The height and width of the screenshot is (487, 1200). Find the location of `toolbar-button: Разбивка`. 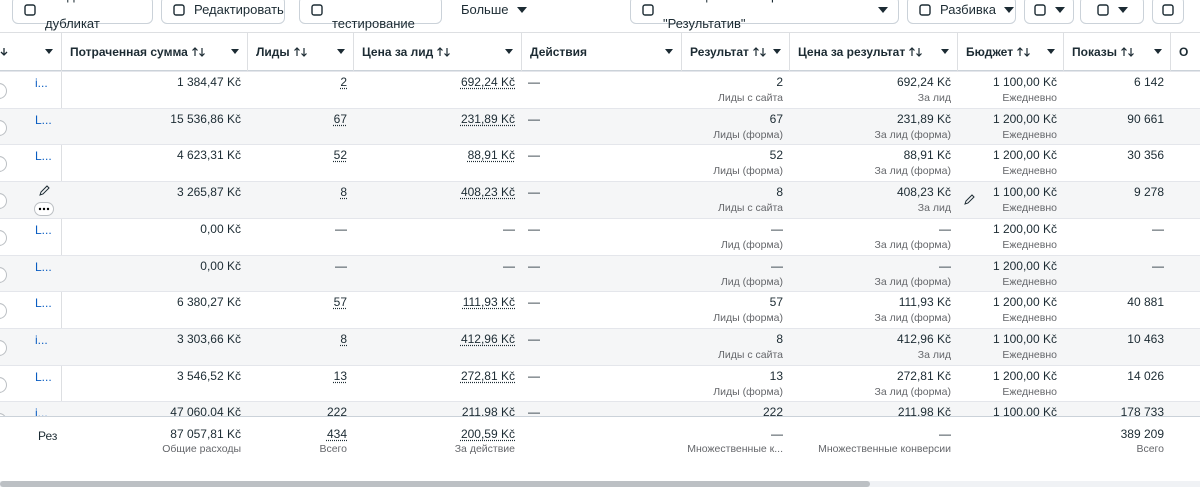

toolbar-button: Разбивка is located at coordinates (961, 12).